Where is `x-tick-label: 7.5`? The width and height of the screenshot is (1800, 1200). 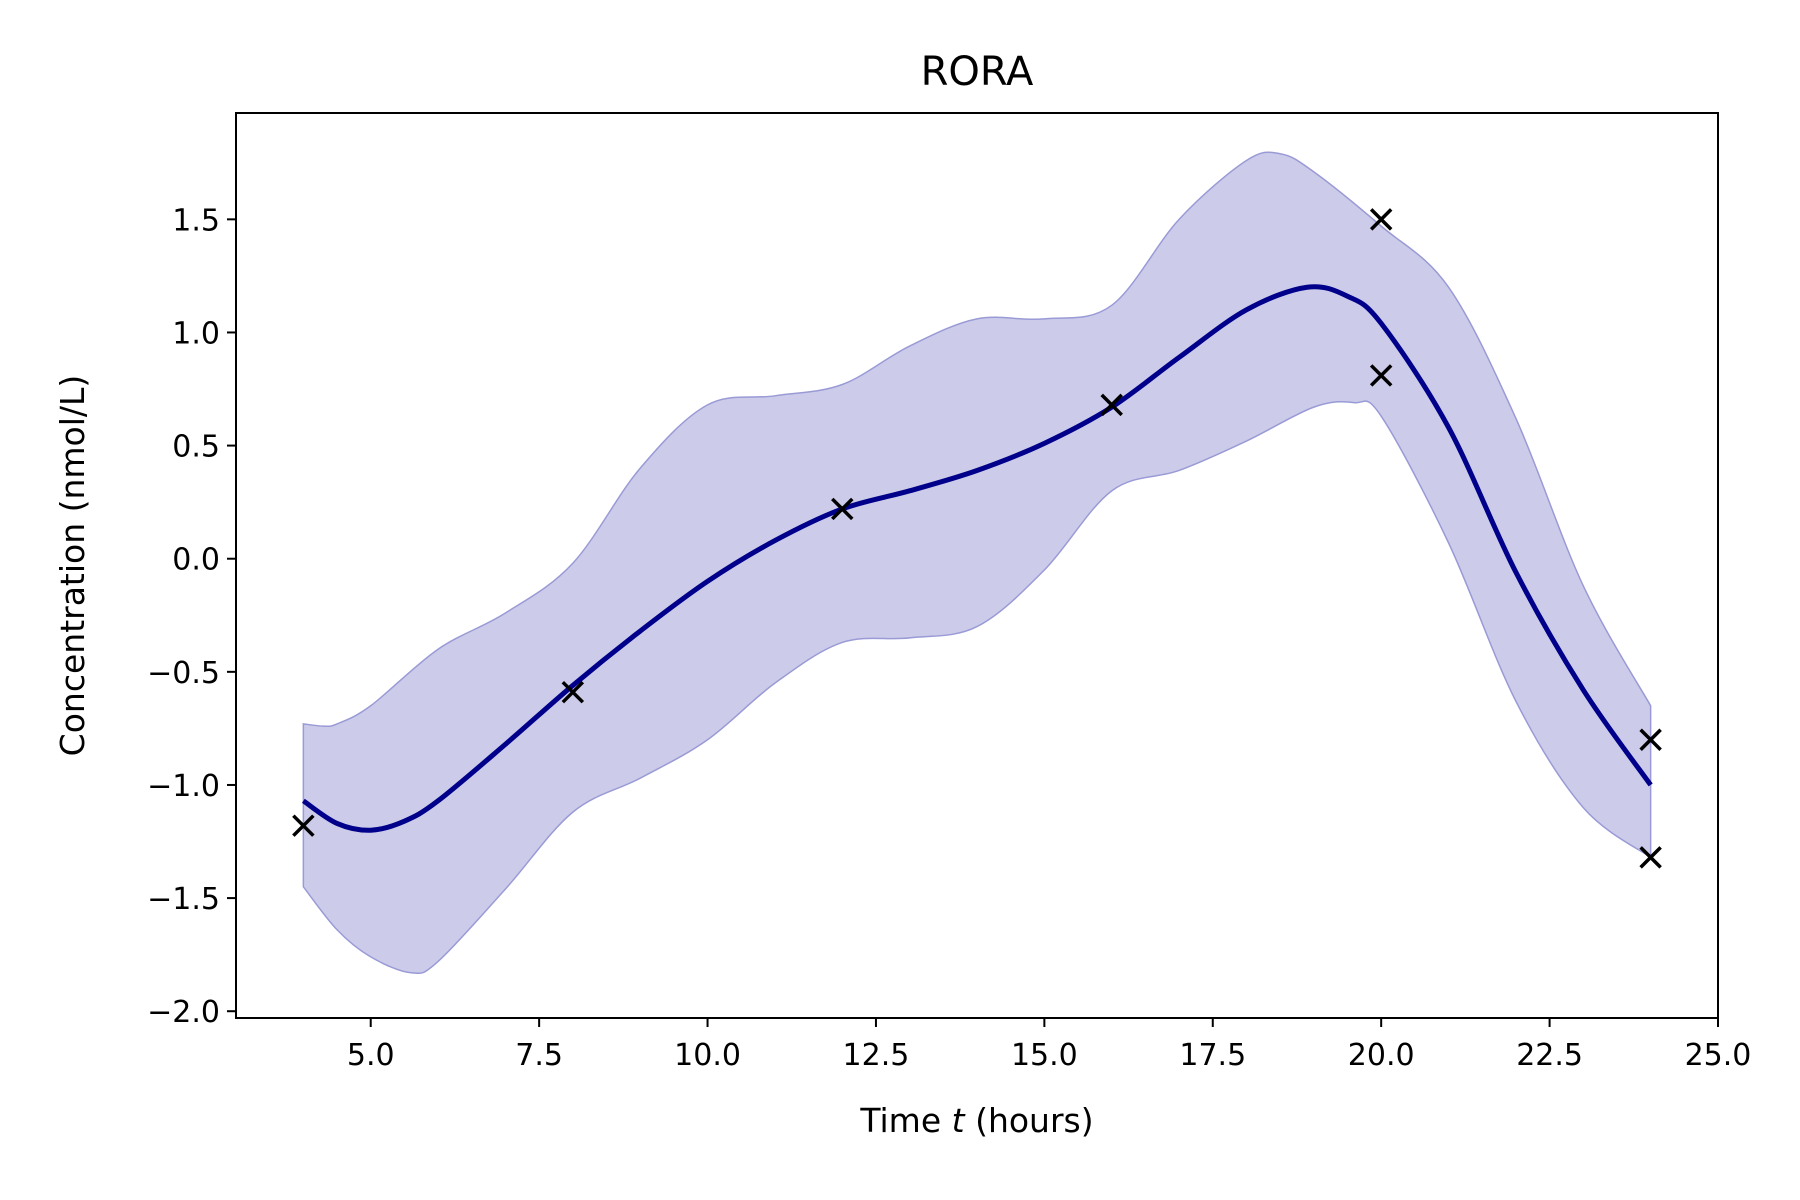
x-tick-label: 7.5 is located at coordinates (539, 1055).